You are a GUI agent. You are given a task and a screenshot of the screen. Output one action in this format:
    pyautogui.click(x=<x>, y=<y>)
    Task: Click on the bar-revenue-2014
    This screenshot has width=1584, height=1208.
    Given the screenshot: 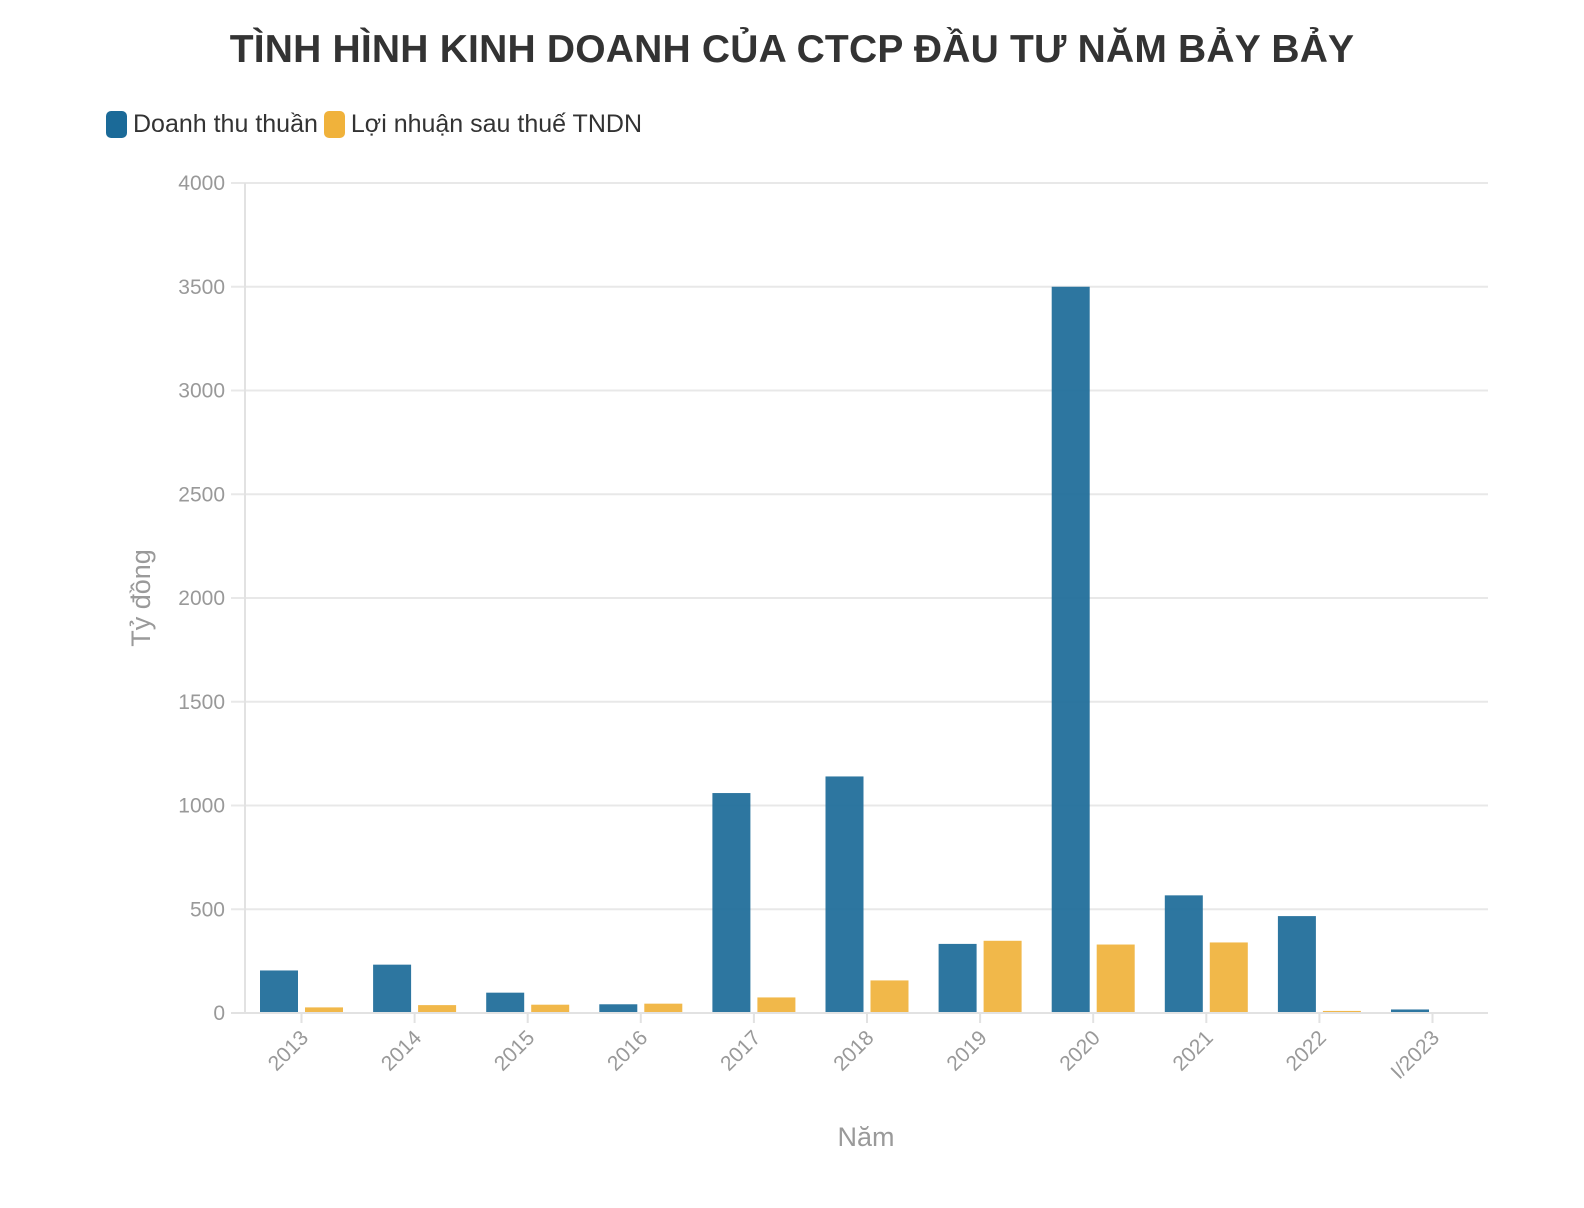 What is the action you would take?
    pyautogui.click(x=392, y=988)
    